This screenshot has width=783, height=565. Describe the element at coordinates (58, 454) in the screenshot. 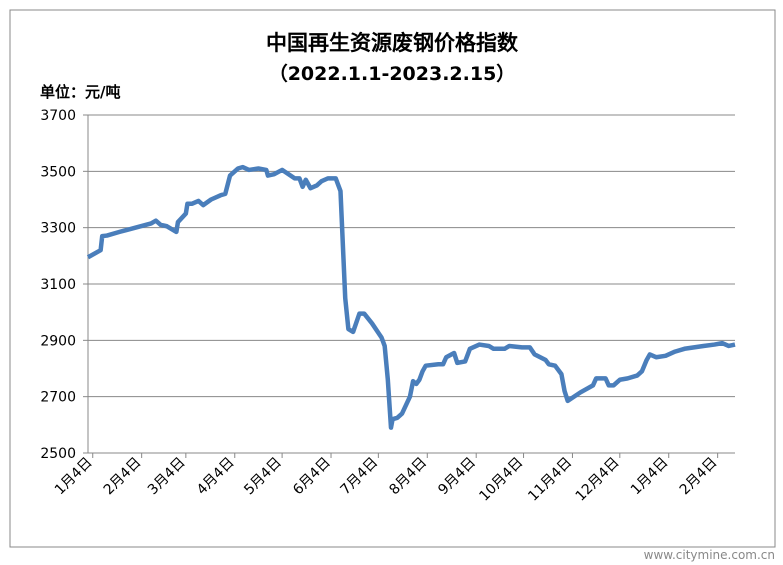

I see `y-tick-label: 2500` at that location.